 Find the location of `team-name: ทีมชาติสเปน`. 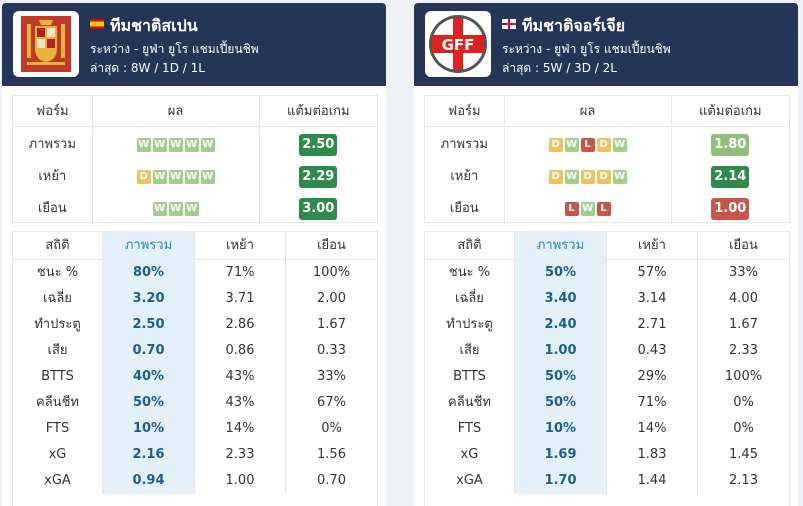

team-name: ทีมชาติสเปน is located at coordinates (154, 25).